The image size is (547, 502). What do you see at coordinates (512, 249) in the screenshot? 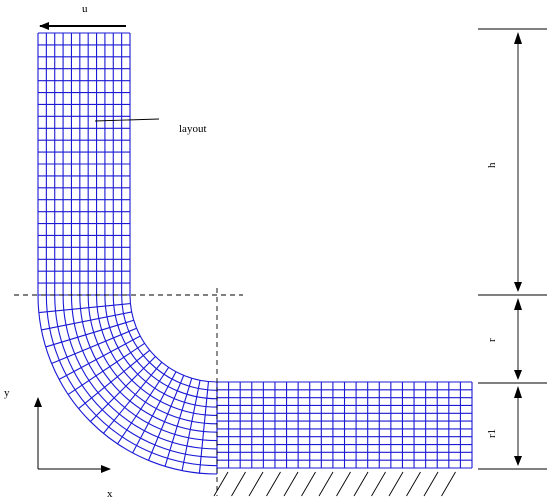
I see `dimension-lines` at bounding box center [512, 249].